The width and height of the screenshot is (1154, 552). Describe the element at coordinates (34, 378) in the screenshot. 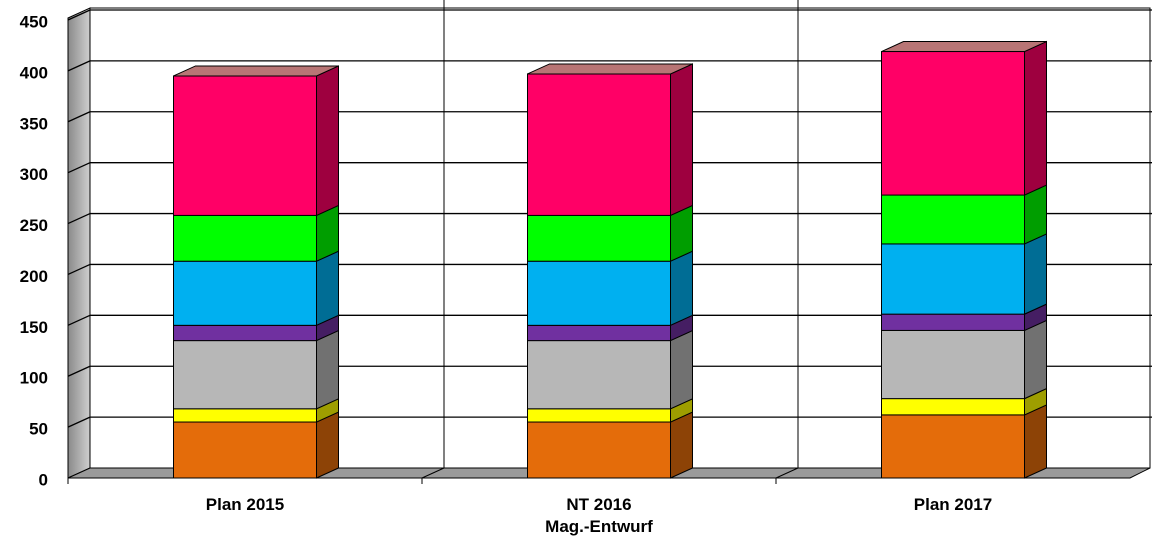

I see `y-tick-label: 100` at that location.